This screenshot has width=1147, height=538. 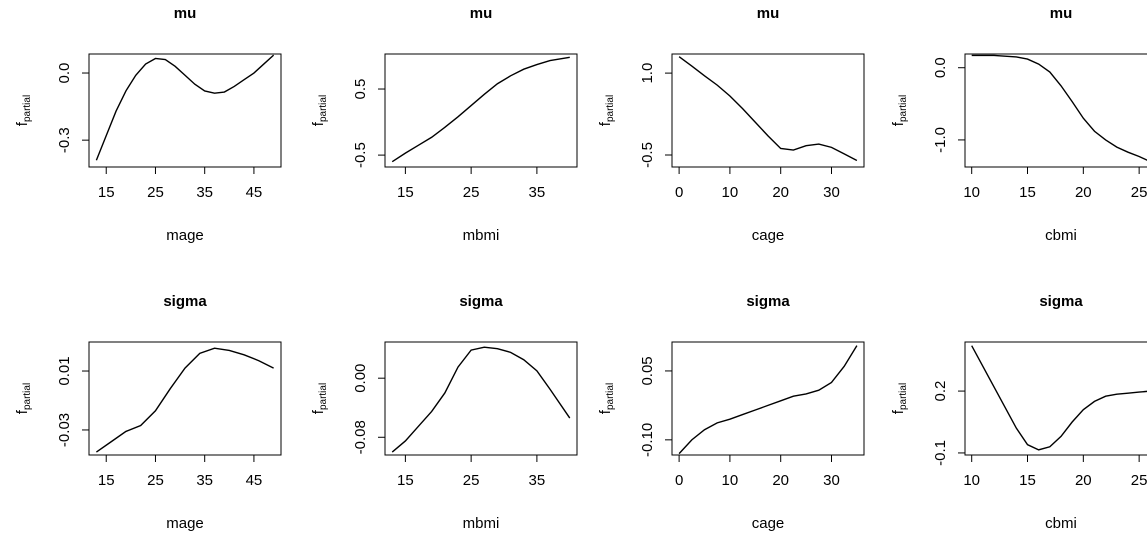 I want to click on panel: mu mbmi fpartial 15 25 35 -0.5 0.5, so click(x=444, y=124).